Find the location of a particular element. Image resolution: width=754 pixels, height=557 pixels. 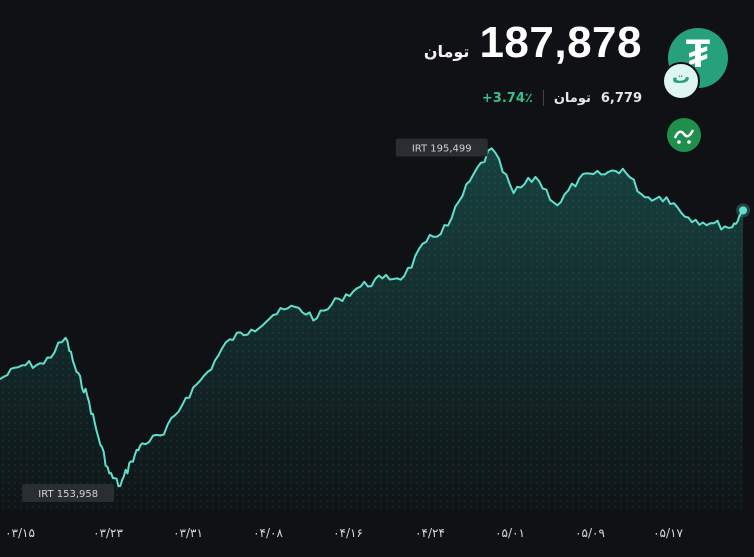

annotation-text: IRT 195,499 is located at coordinates (442, 148).